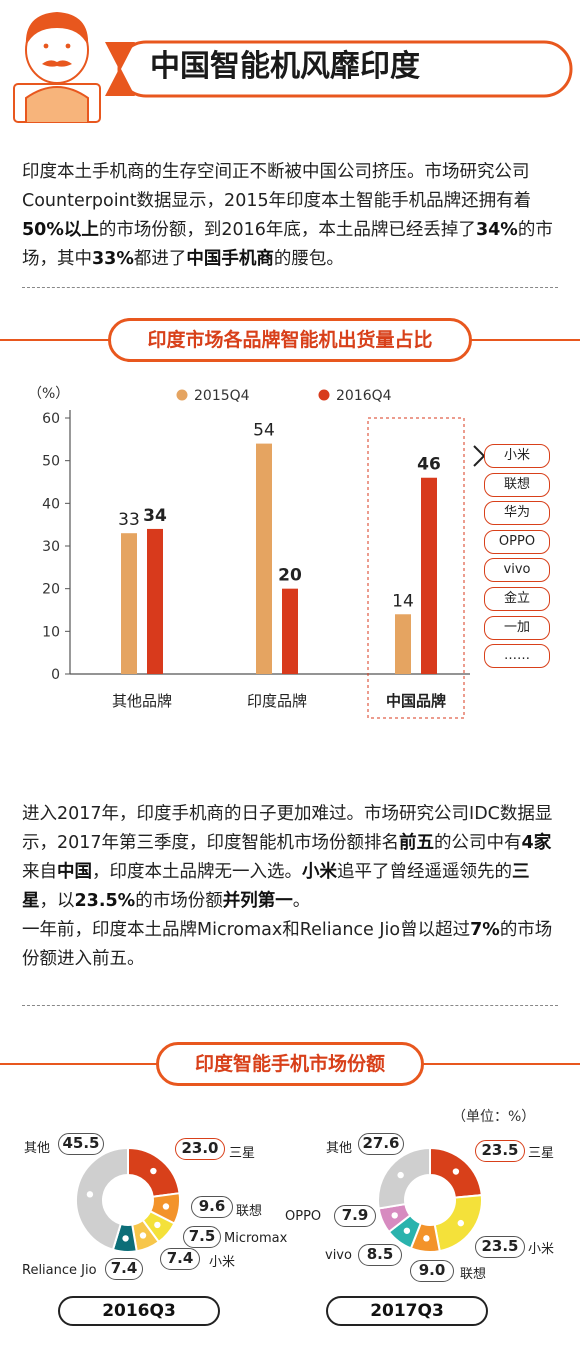 The image size is (580, 1348). What do you see at coordinates (202, 1237) in the screenshot?
I see `pie-slice-value: 7.5` at bounding box center [202, 1237].